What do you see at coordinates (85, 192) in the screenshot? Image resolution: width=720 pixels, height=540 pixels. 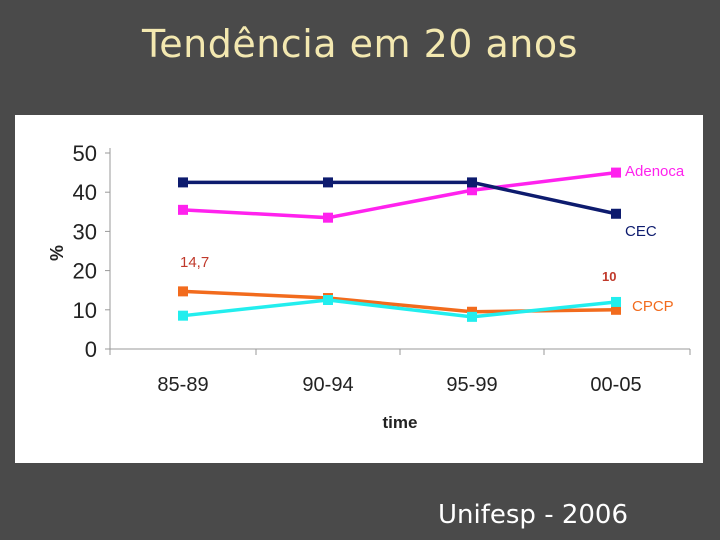 I see `y-tick-label-40: 40` at bounding box center [85, 192].